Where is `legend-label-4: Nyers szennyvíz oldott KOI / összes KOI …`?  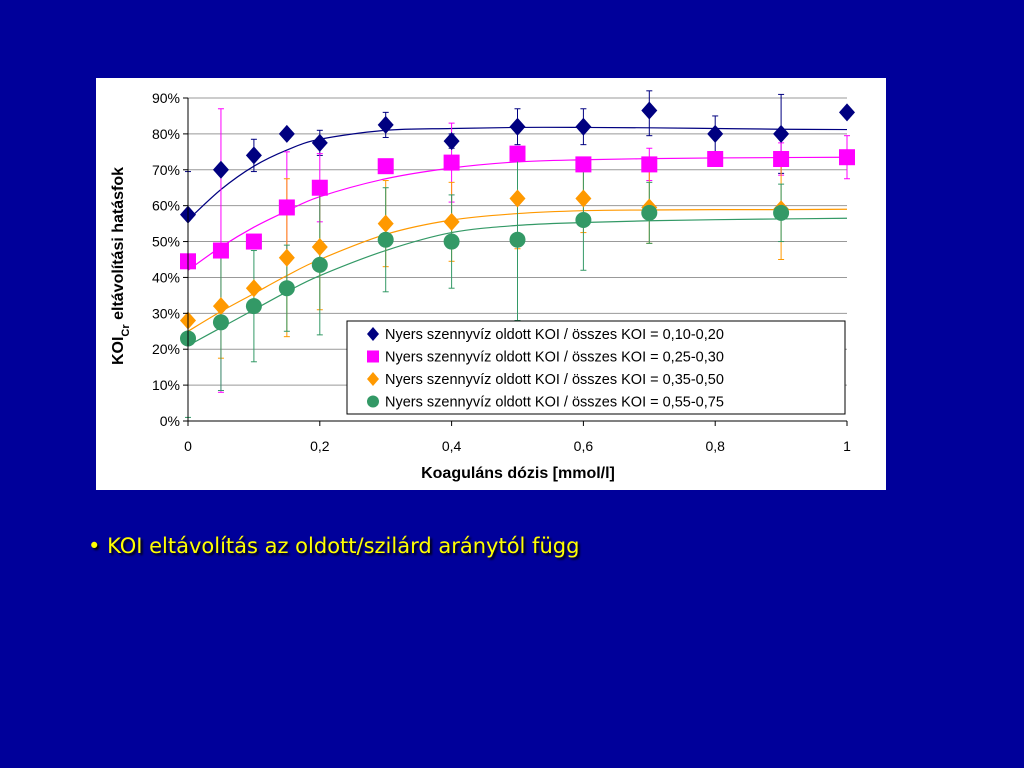 legend-label-4: Nyers szennyvíz oldott KOI / összes KOI … is located at coordinates (554, 403).